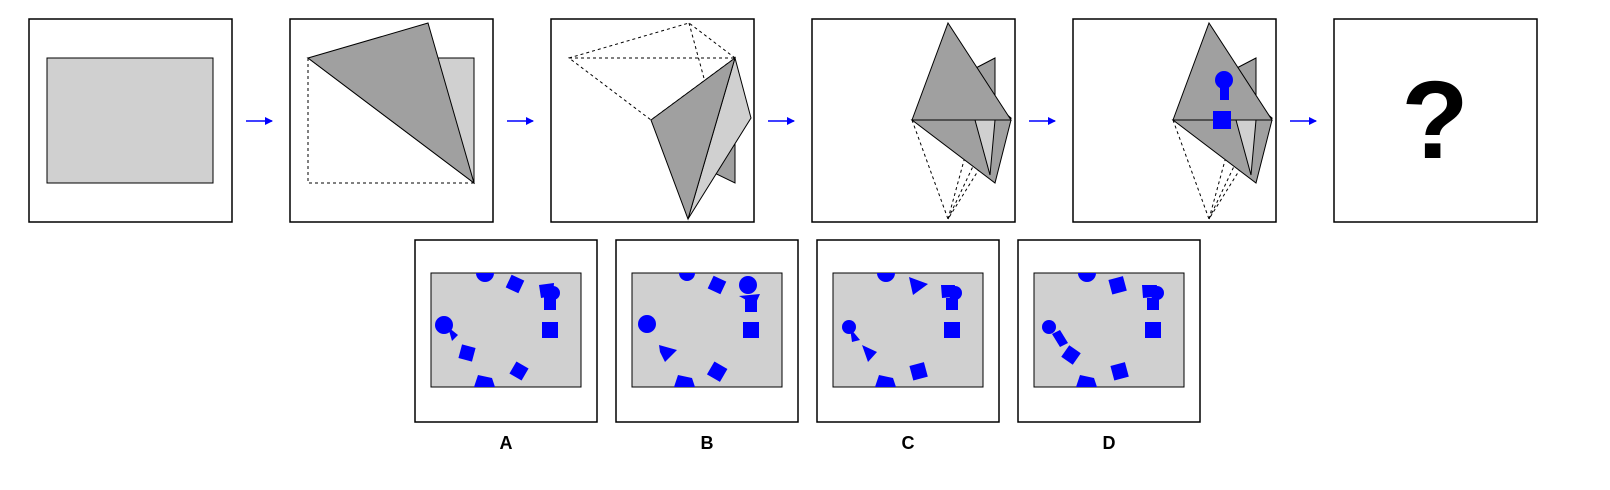 The image size is (1610, 490). I want to click on question-panel: ?, so click(1435, 120).